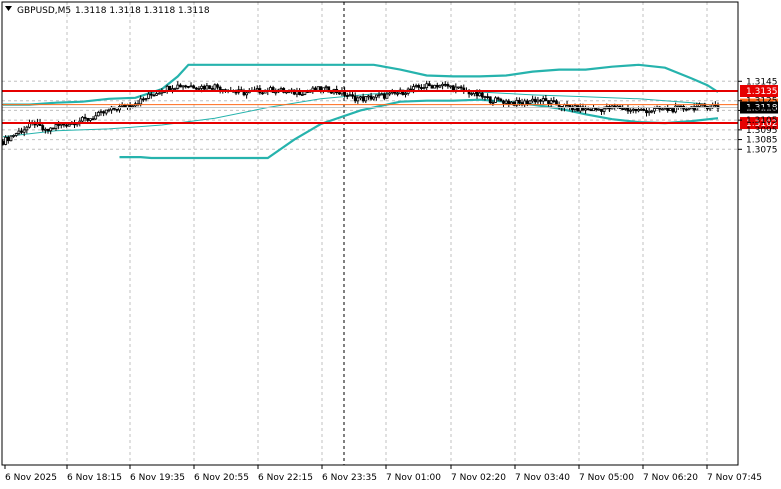 The width and height of the screenshot is (781, 489). Describe the element at coordinates (762, 150) in the screenshot. I see `y-tick-label: 1.3075` at that location.